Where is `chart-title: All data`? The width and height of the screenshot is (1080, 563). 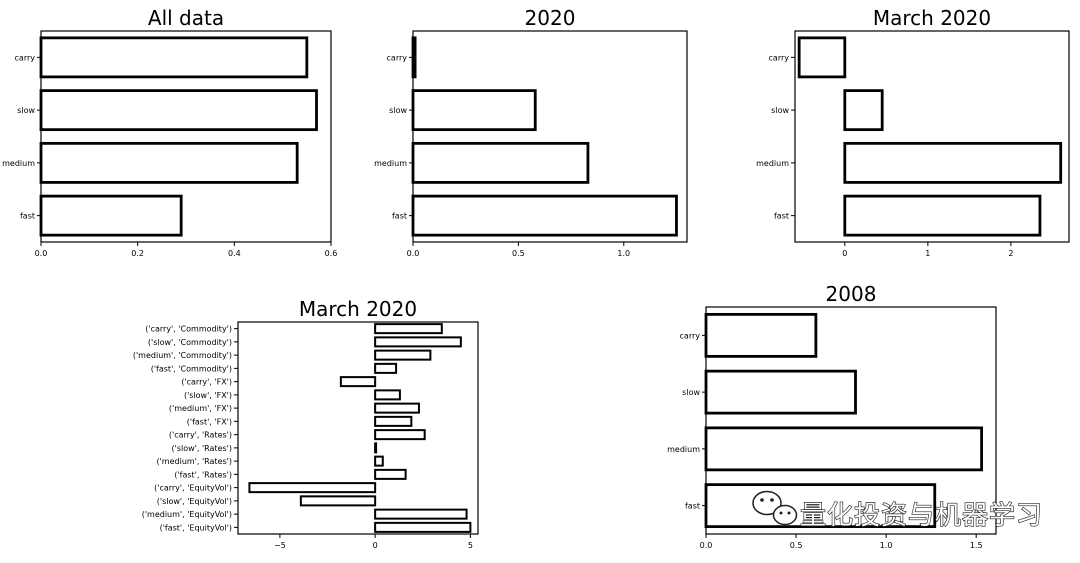 chart-title: All data is located at coordinates (186, 18).